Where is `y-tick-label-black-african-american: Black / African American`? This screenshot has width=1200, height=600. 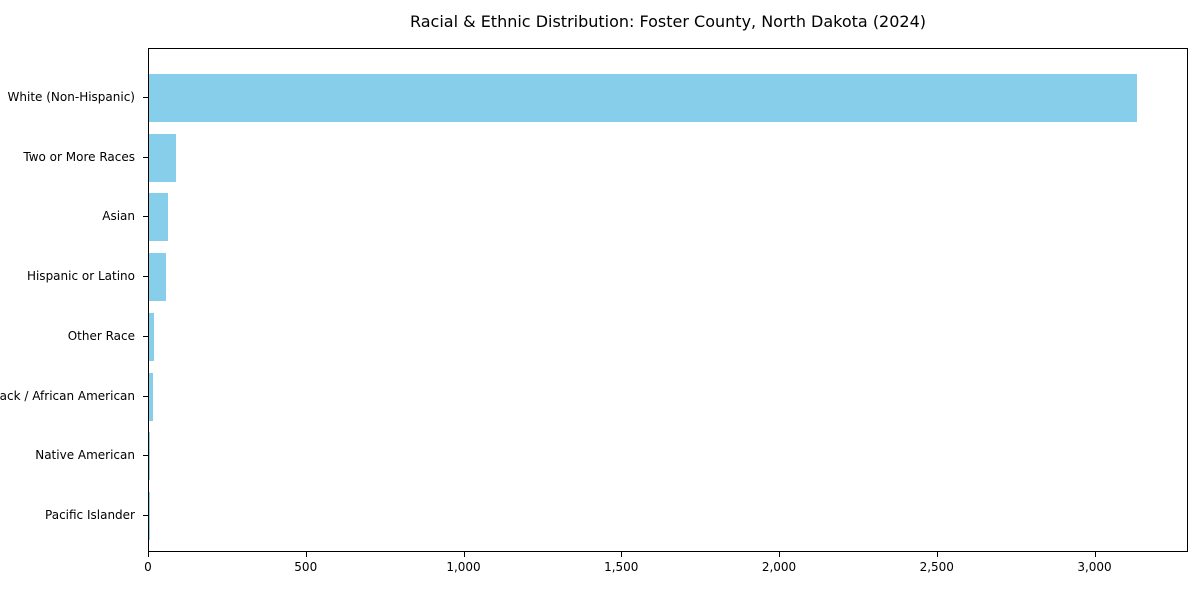 y-tick-label-black-african-american: Black / African American is located at coordinates (67, 395).